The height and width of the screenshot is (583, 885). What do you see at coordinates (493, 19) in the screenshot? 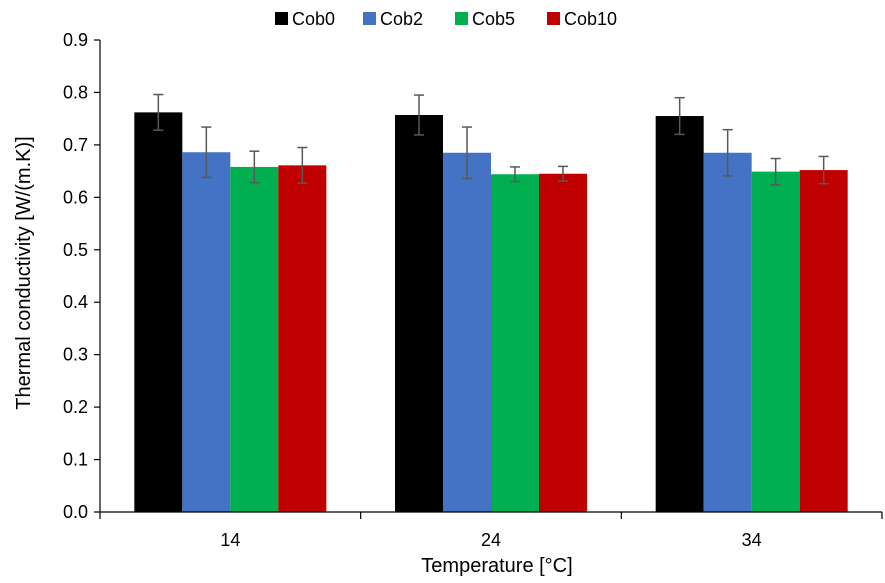
I see `legend-label: Cob5` at bounding box center [493, 19].